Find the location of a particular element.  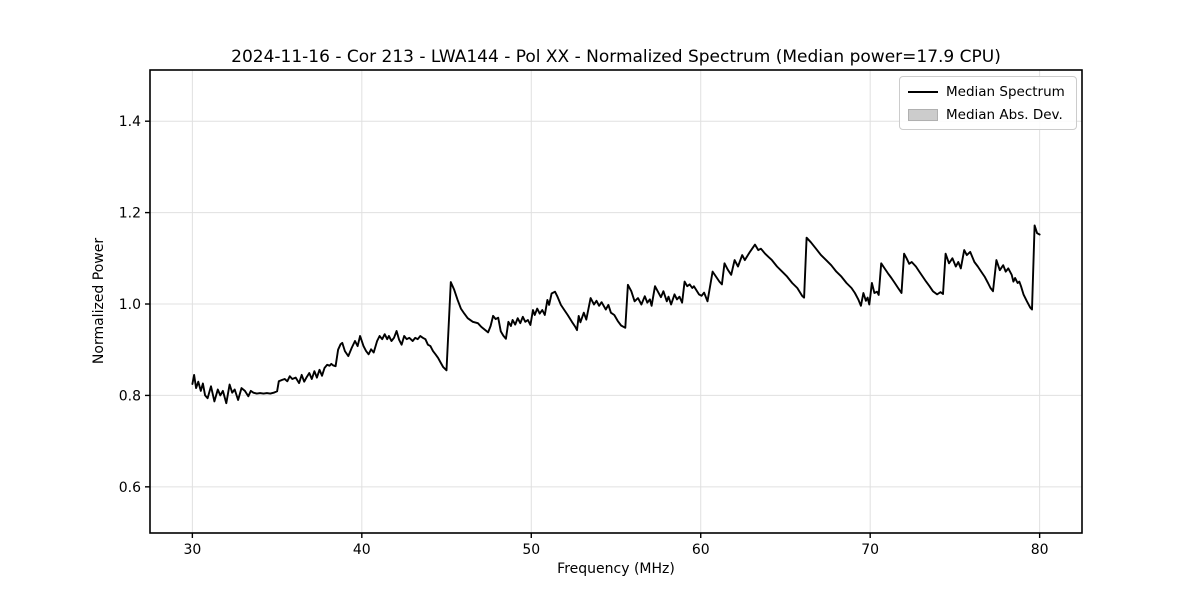

x-tick-label: 60 is located at coordinates (701, 550).